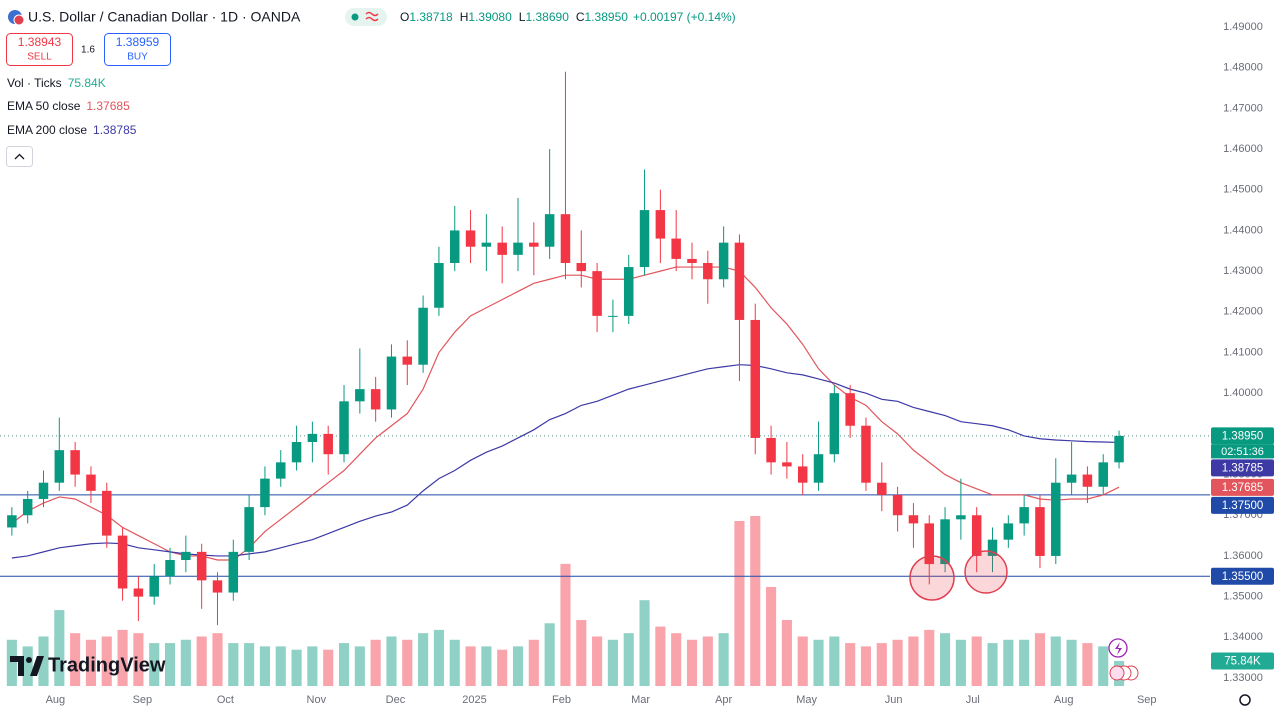  I want to click on buy-button, so click(137, 49).